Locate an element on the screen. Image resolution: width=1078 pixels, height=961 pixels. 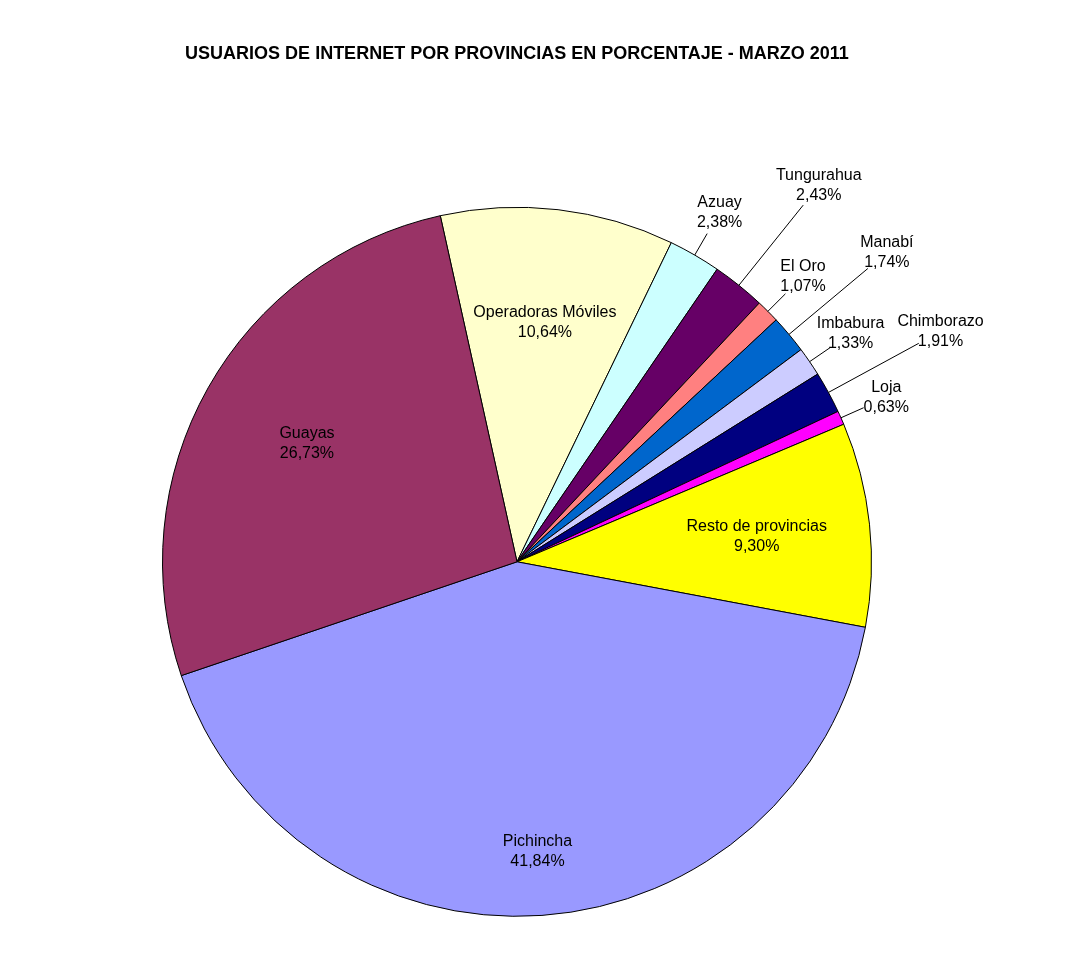
slice-label: Pichincha is located at coordinates (537, 841).